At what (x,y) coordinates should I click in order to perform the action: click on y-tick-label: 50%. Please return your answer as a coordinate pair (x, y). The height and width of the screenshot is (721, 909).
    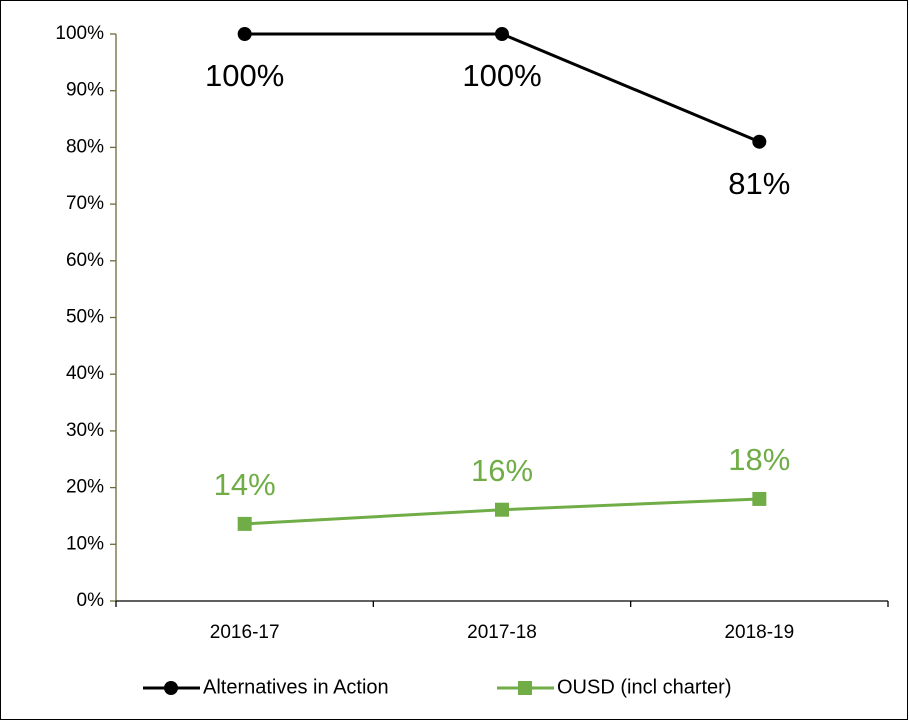
    Looking at the image, I should click on (85, 317).